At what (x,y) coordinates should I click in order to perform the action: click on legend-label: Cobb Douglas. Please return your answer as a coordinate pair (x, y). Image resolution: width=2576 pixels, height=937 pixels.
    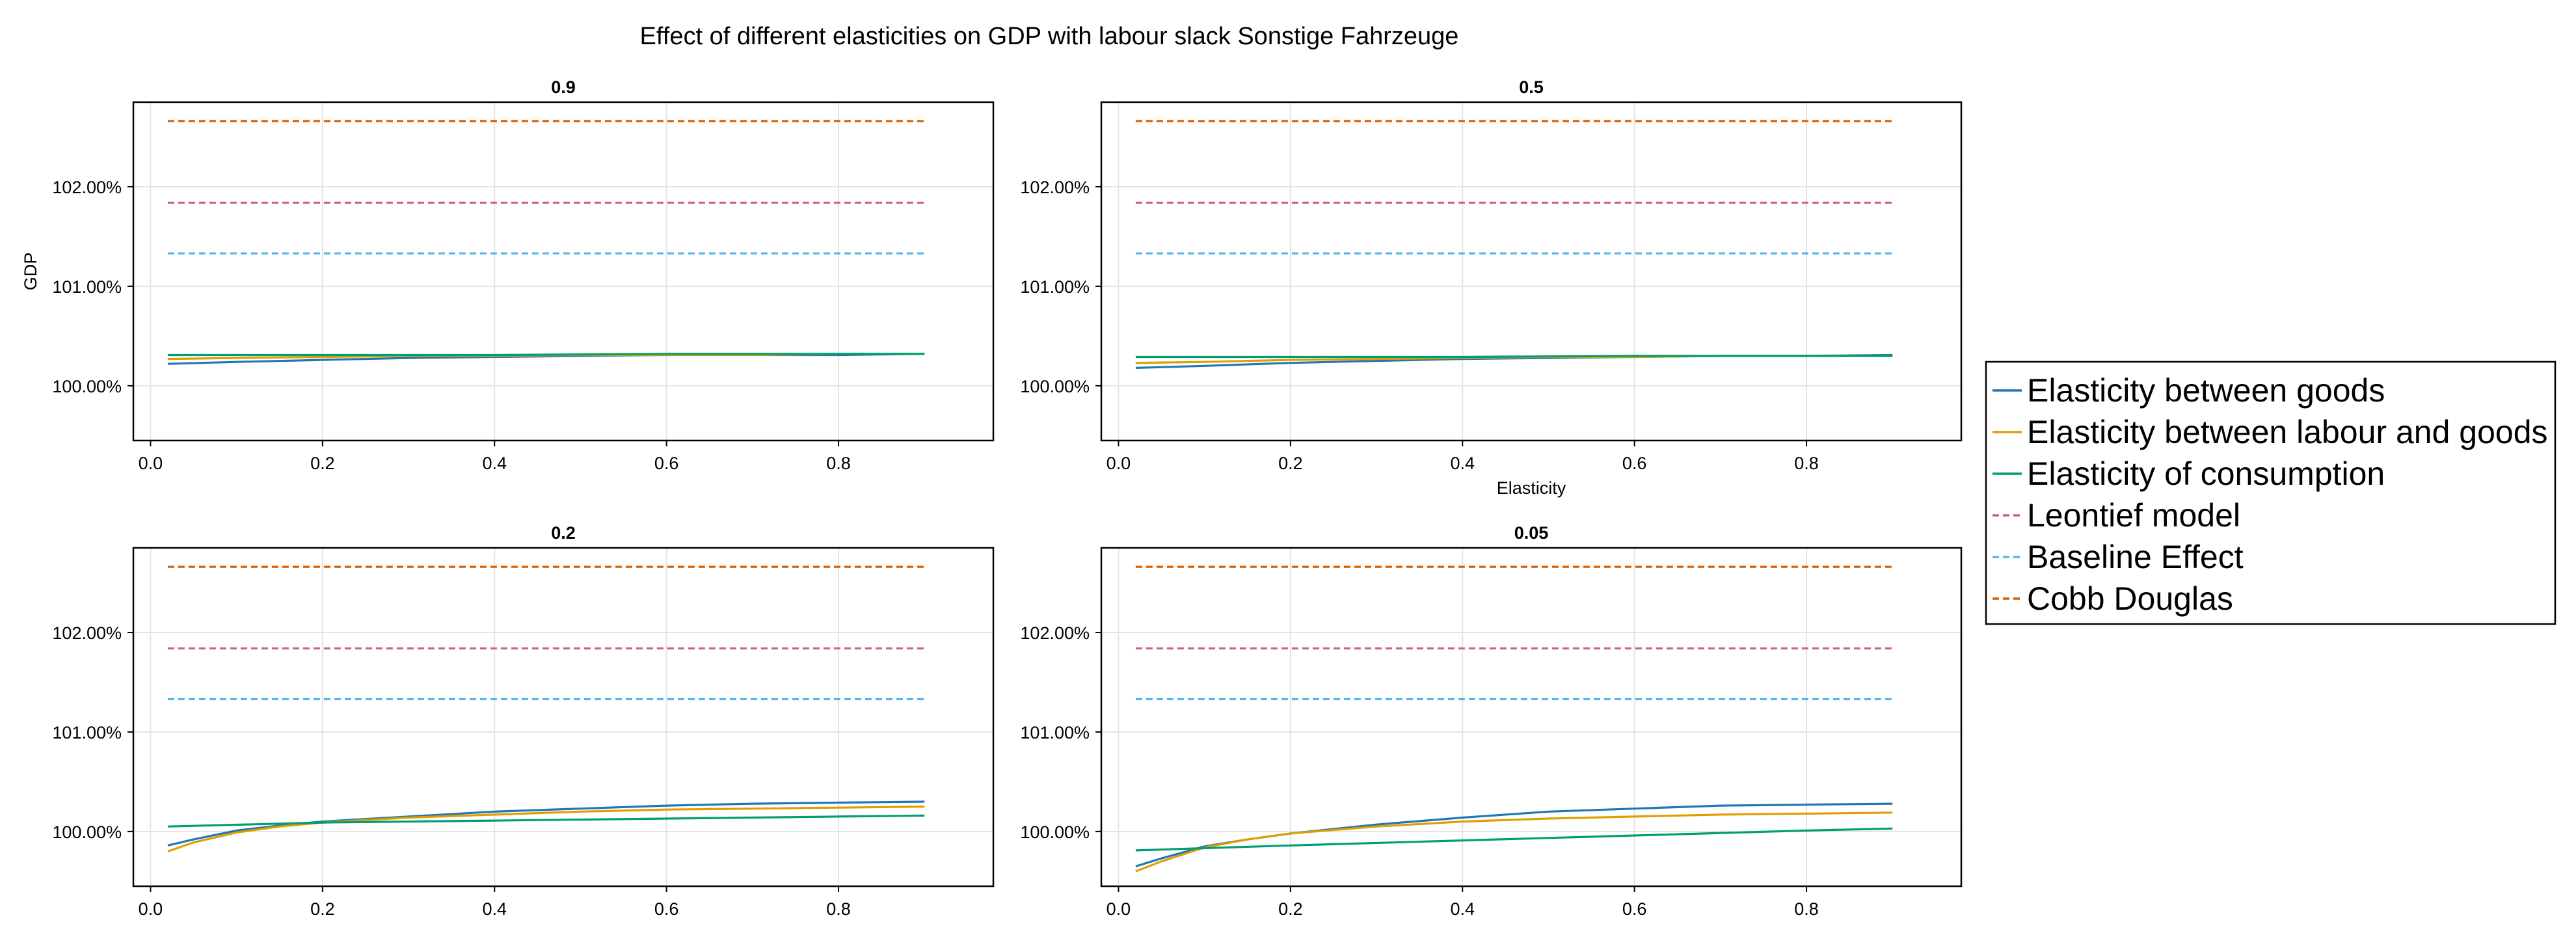
    Looking at the image, I should click on (2130, 599).